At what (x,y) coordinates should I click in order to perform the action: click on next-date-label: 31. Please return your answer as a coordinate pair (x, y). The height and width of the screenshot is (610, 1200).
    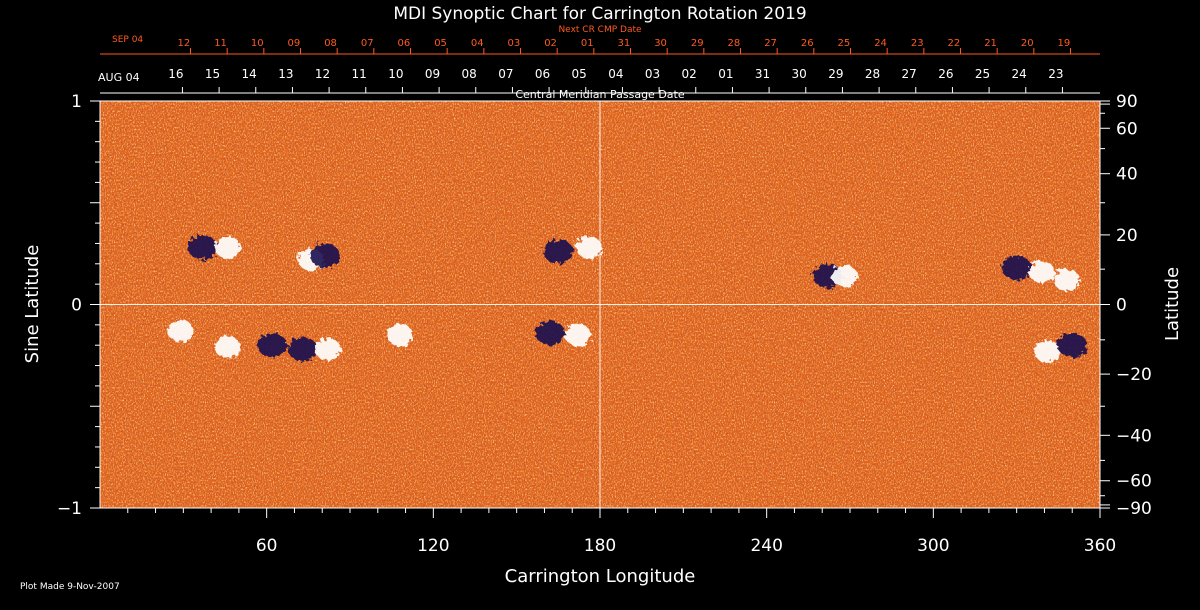
    Looking at the image, I should click on (624, 43).